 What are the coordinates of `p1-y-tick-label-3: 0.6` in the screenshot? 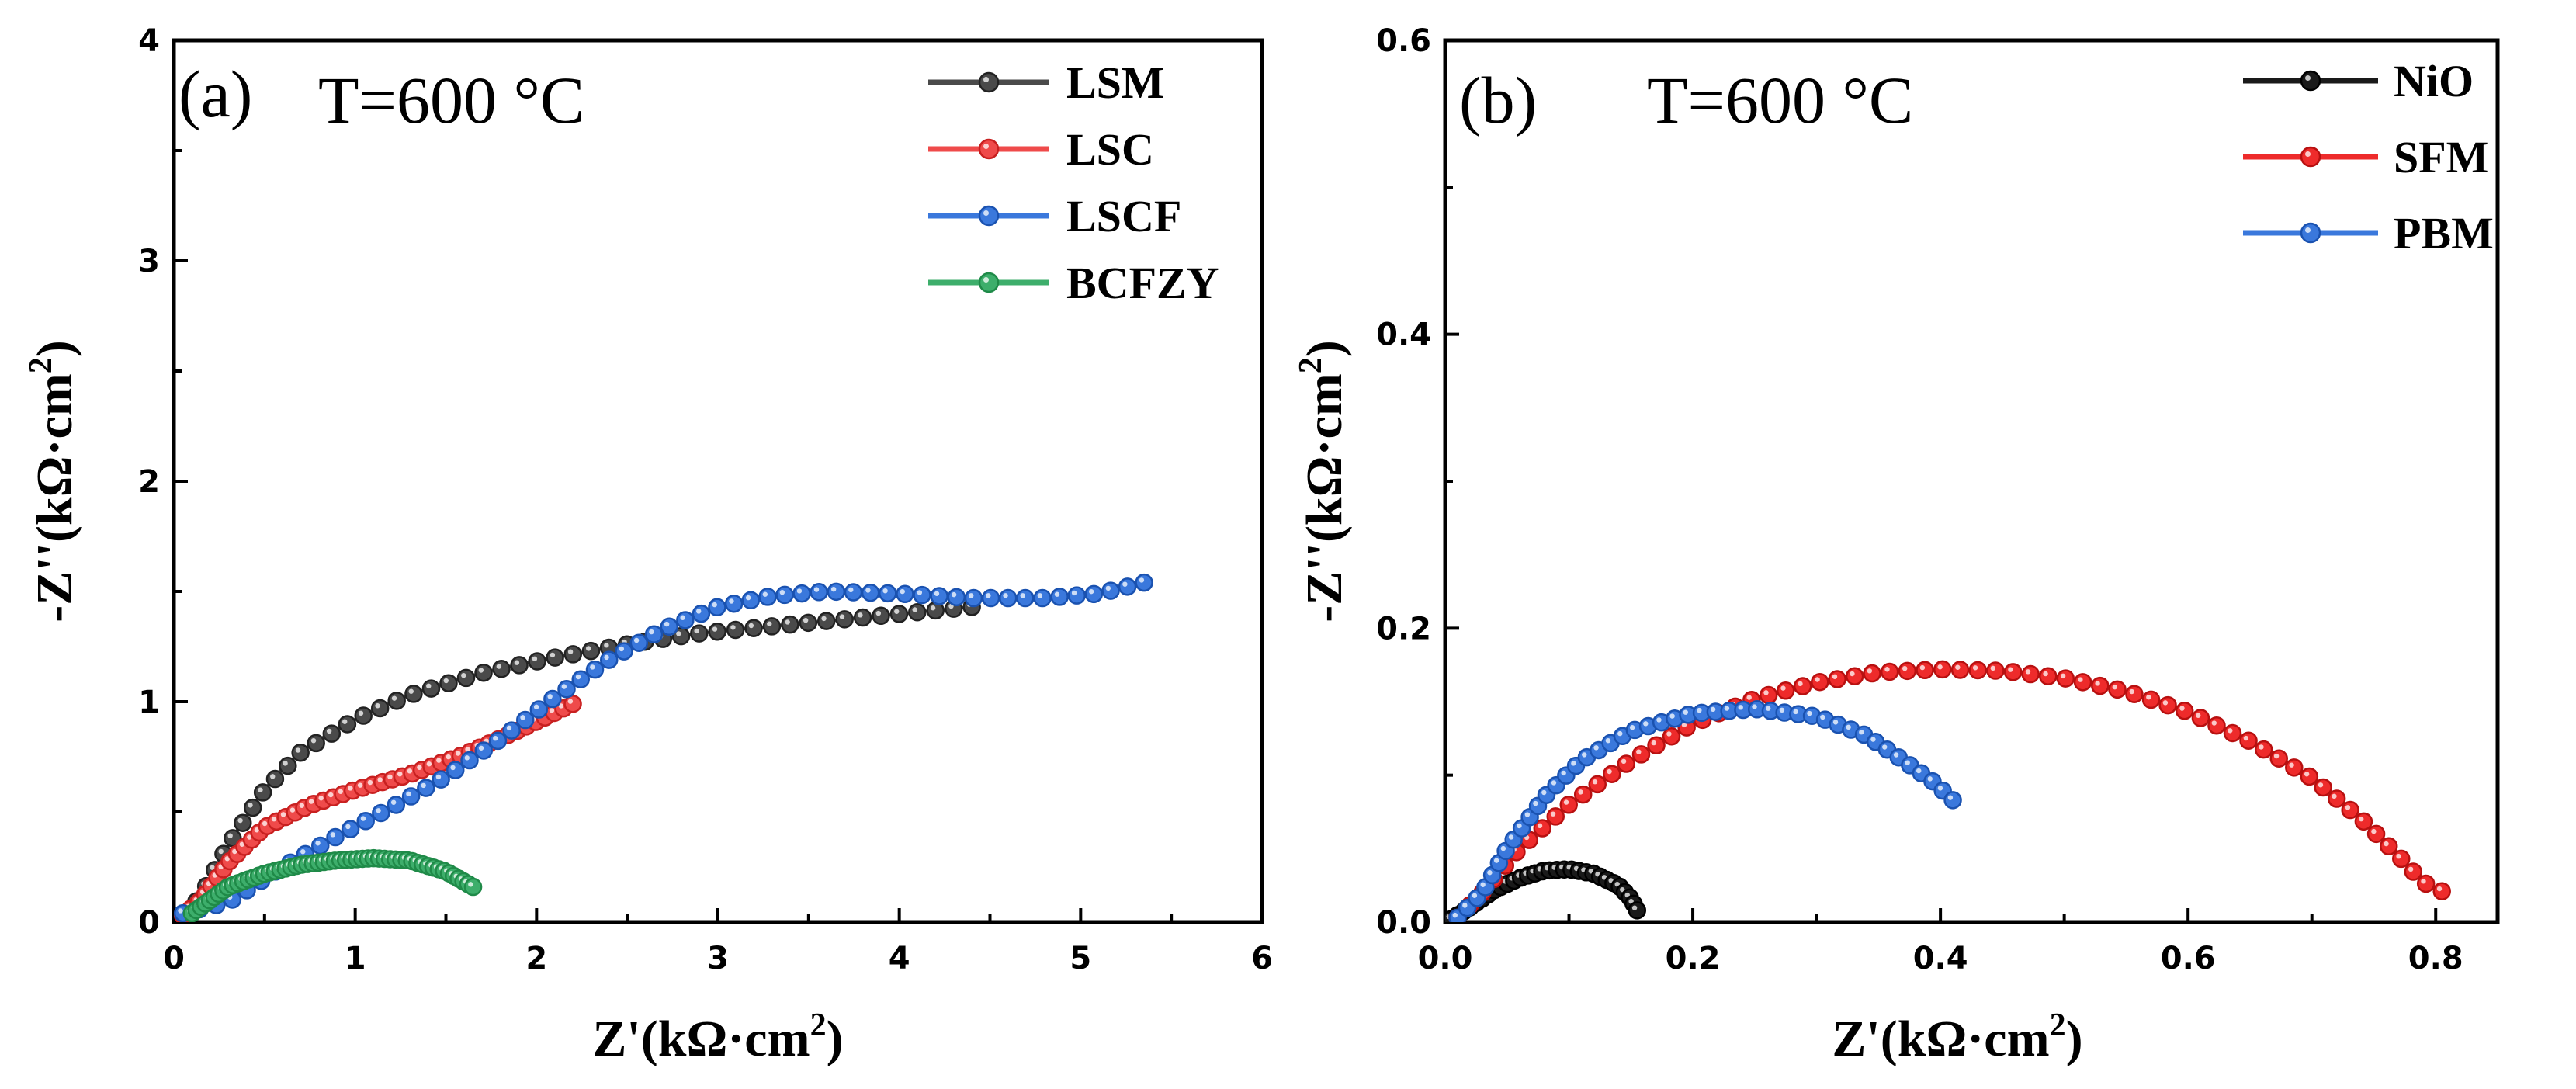 It's located at (1403, 41).